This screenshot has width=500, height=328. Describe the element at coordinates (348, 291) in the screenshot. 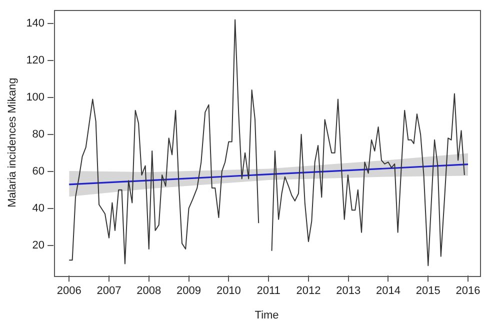

I see `x-tick-label: 2013` at that location.